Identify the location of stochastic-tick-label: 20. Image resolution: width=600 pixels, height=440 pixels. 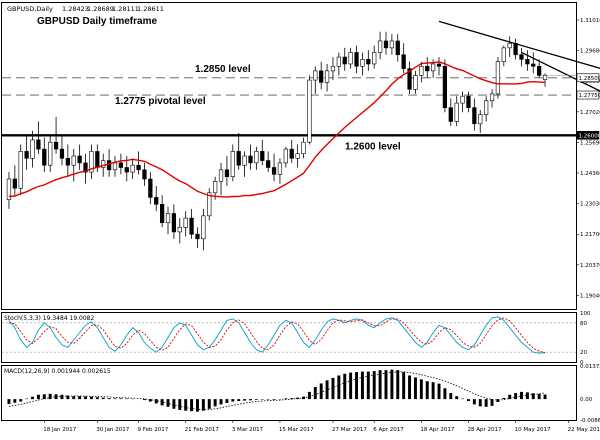
(583, 353).